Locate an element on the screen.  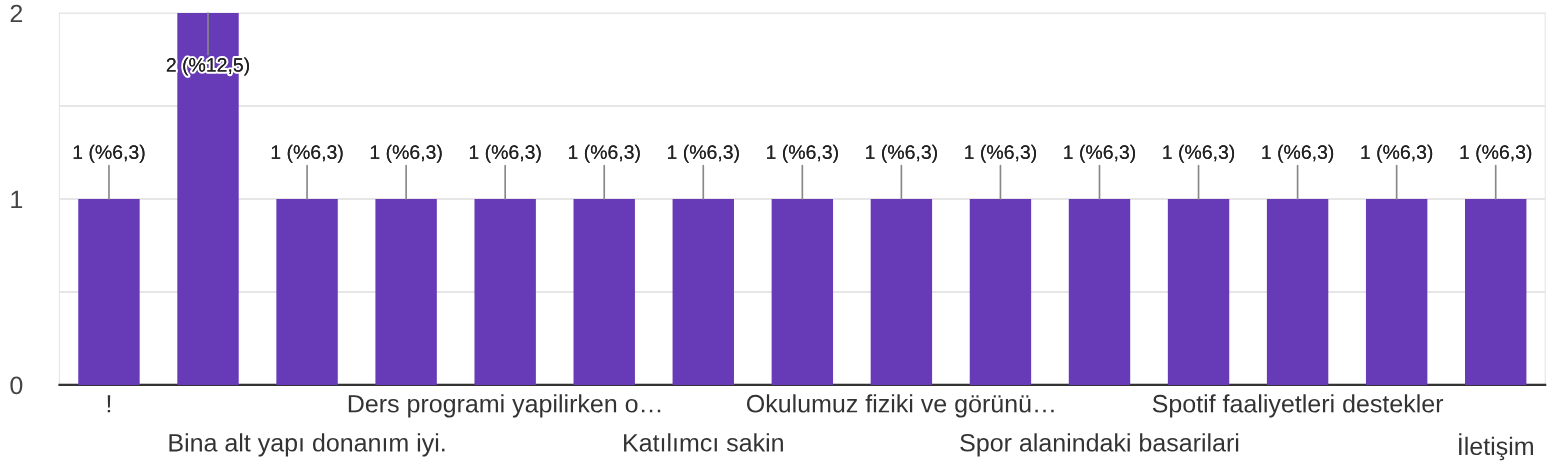
x-tick-label: Katılımcı sakin is located at coordinates (703, 442).